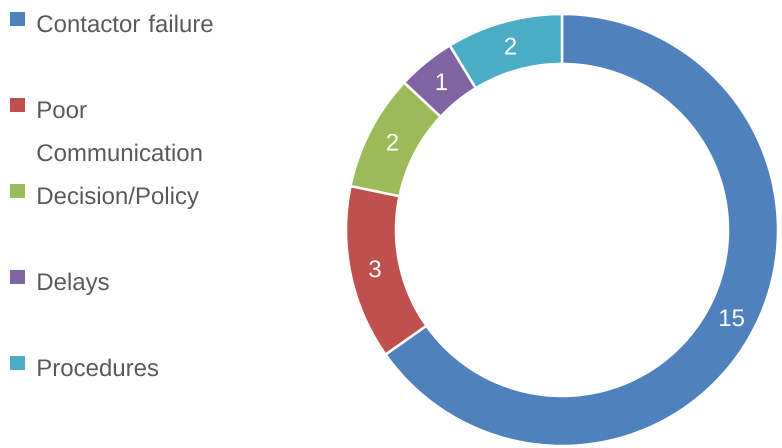  I want to click on data-label: 1, so click(441, 82).